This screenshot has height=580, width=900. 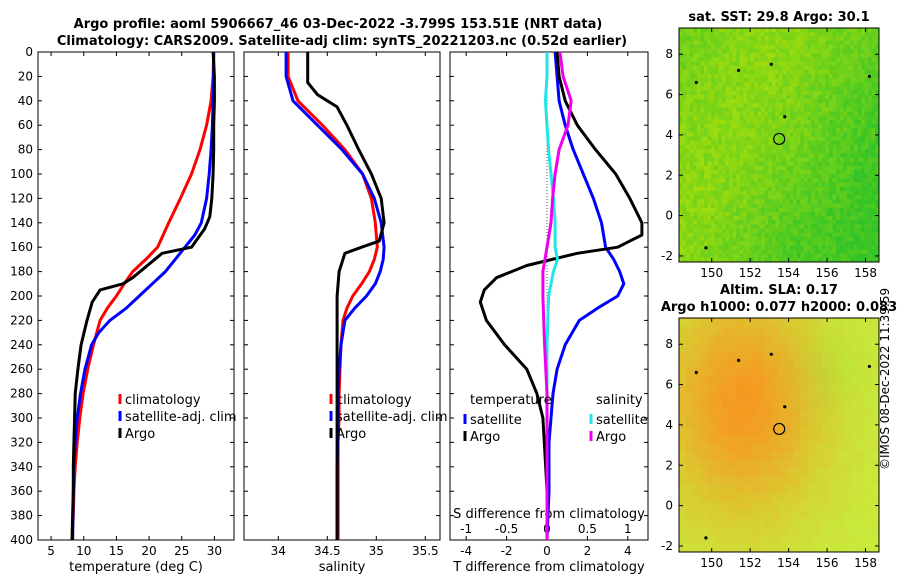 I want to click on x-tick-label: 34.5, so click(x=327, y=551).